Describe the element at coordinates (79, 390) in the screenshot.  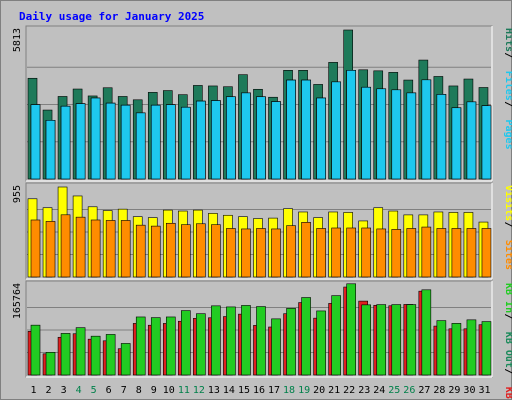
I see `day-label-4: 4` at that location.